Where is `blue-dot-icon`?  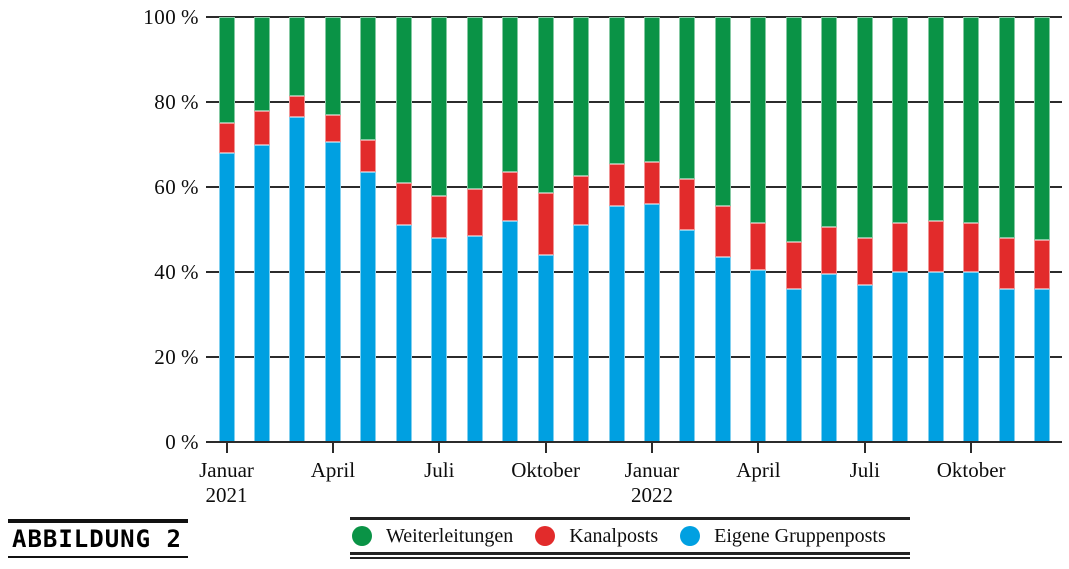 blue-dot-icon is located at coordinates (690, 536).